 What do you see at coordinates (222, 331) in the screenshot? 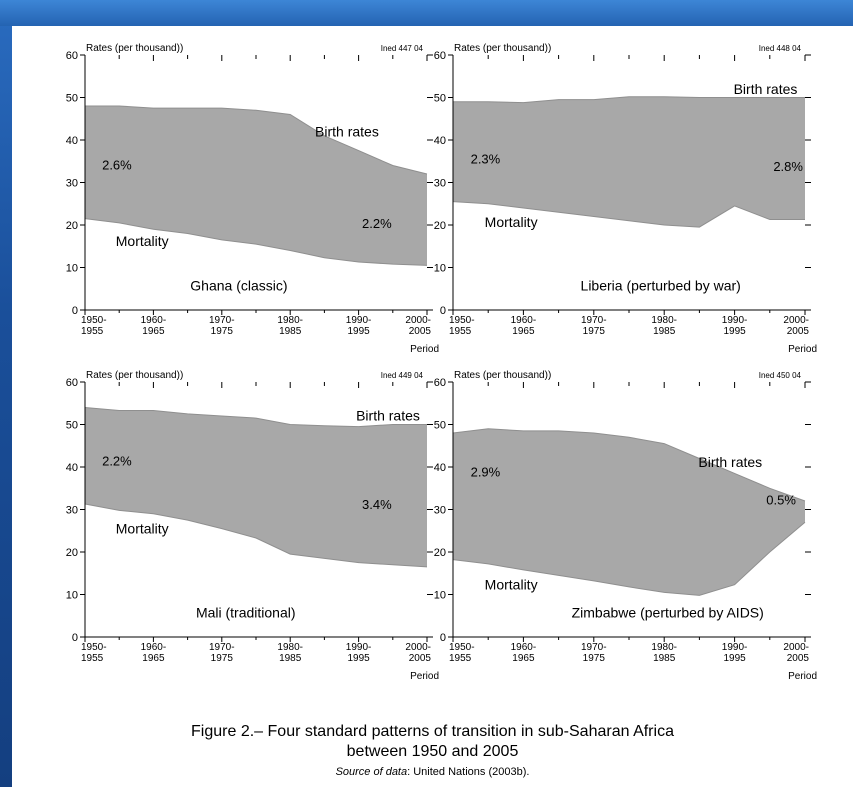
I see `chart-1-x-tick-label: 1975` at bounding box center [222, 331].